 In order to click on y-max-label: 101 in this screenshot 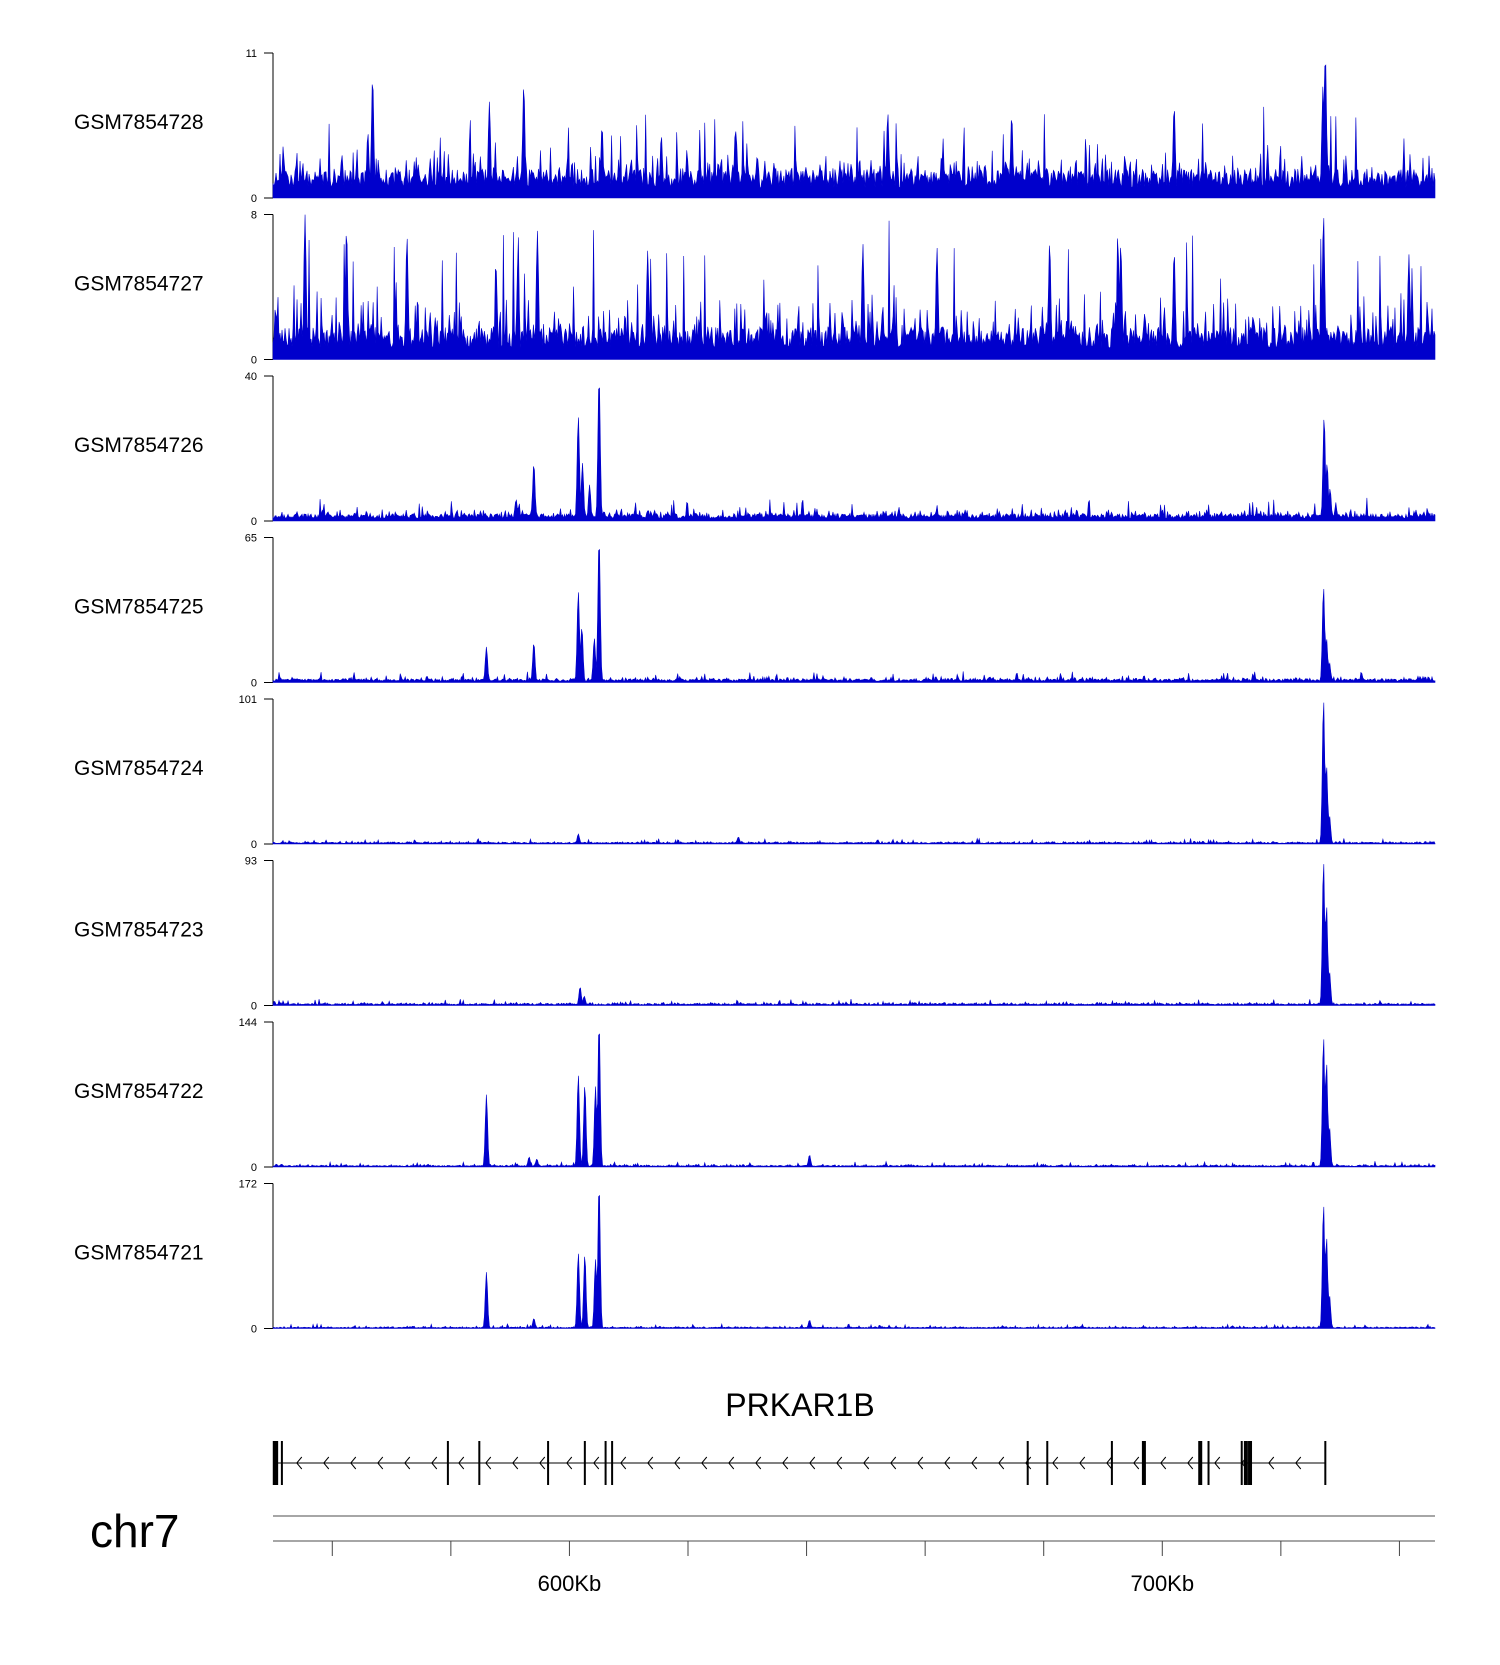, I will do `click(248, 700)`.